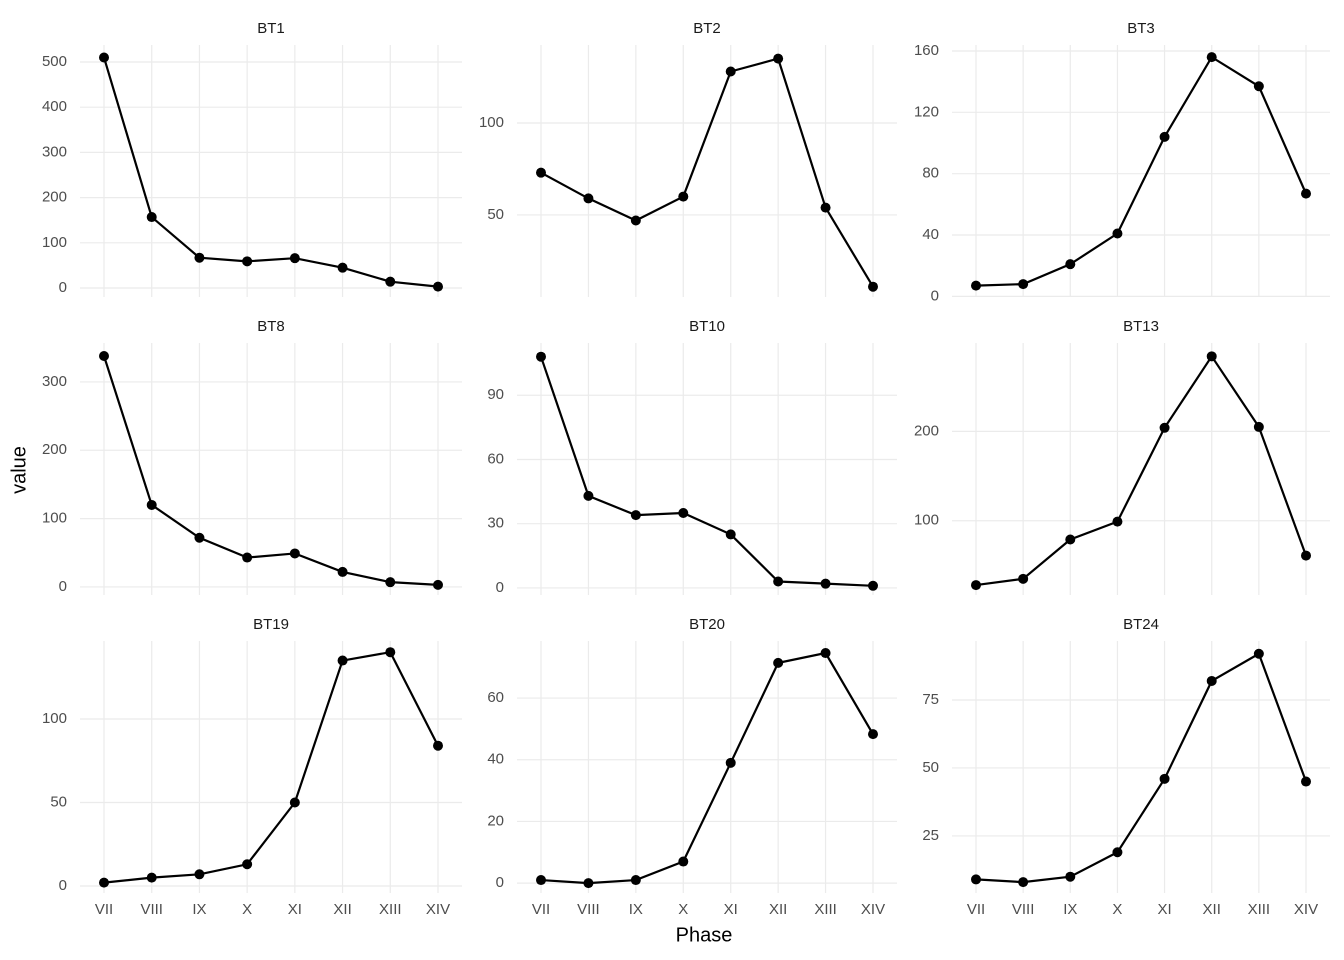  I want to click on panel-title: BT13, so click(1141, 326).